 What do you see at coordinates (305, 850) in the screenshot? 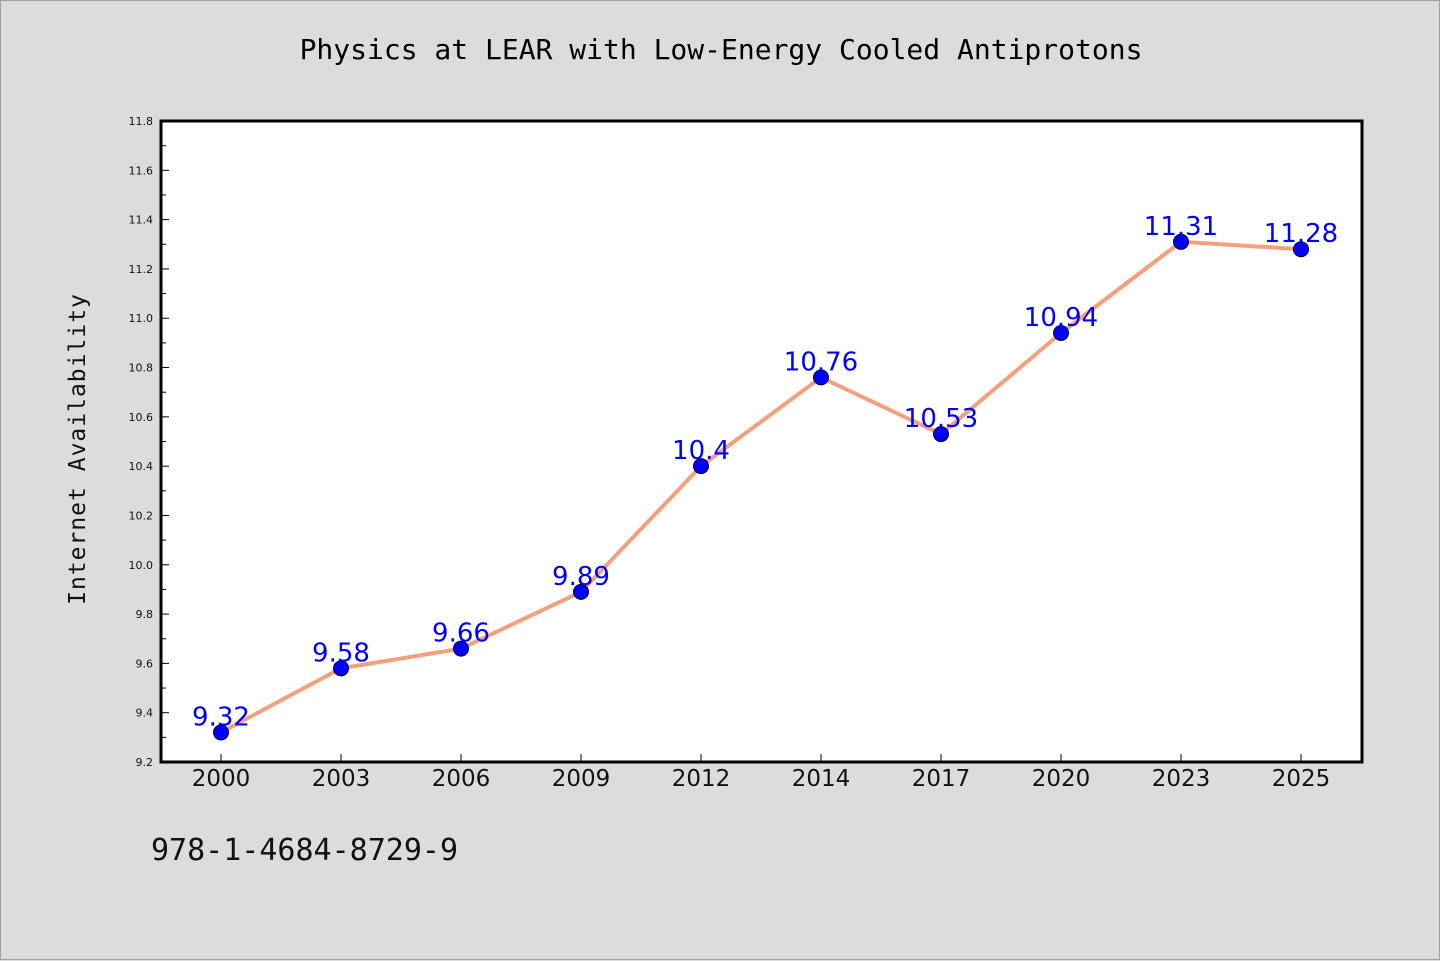
I see `footer-isbn: 978-1-4684-8729-9` at bounding box center [305, 850].